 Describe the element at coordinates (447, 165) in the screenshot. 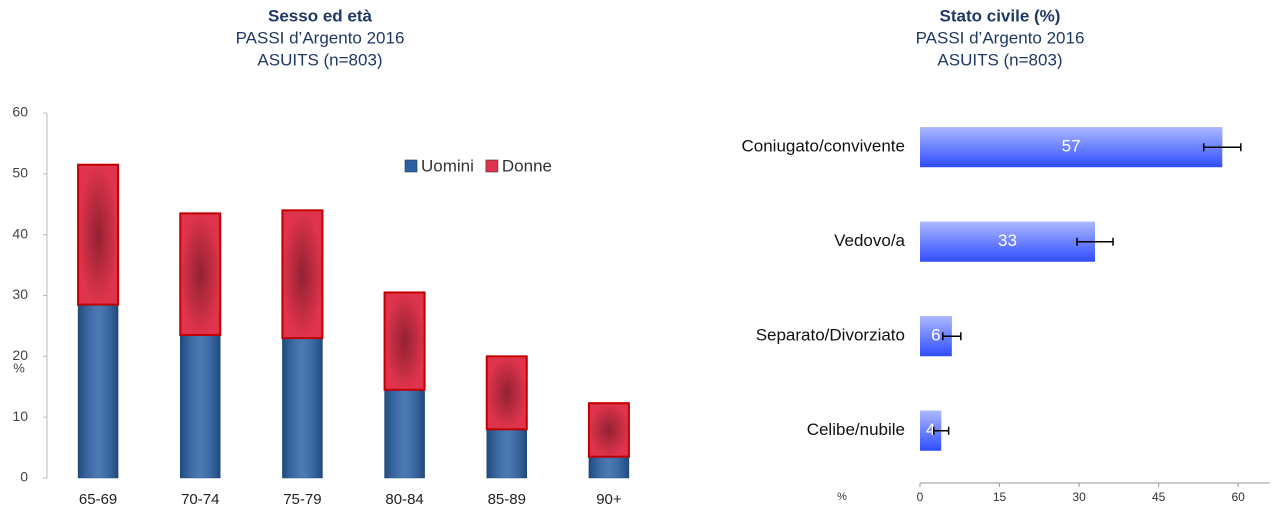

I see `legend-label: Uomini` at that location.